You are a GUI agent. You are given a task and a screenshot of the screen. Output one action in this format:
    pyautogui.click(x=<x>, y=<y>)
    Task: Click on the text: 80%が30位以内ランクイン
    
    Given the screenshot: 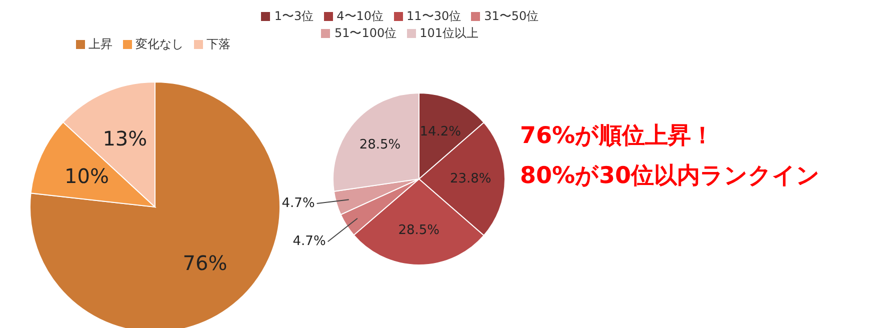 What is the action you would take?
    pyautogui.click(x=670, y=176)
    